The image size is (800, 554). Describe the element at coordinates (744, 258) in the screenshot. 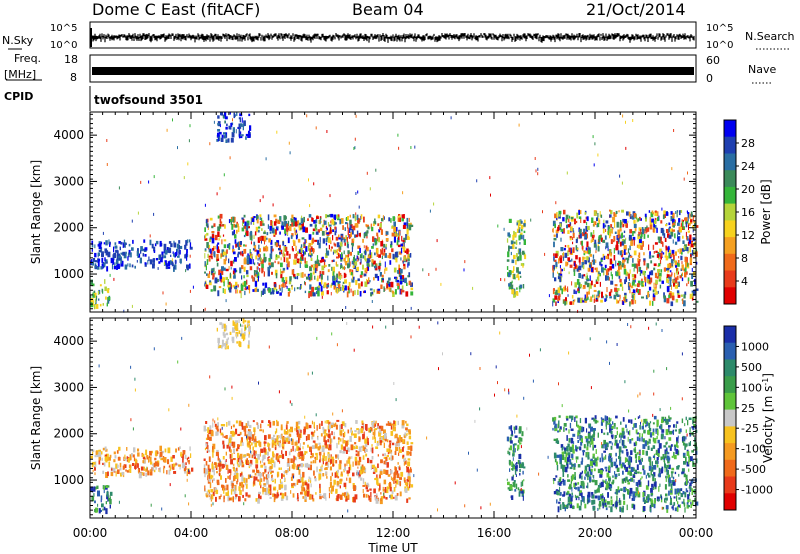

I see `colorbar-tick-label: 8` at that location.